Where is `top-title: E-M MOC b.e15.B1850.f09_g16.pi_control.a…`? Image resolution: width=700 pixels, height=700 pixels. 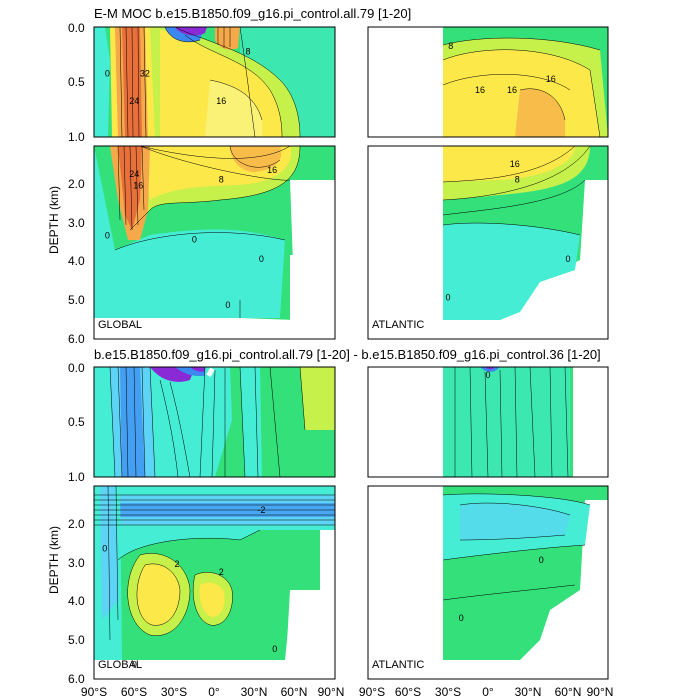 top-title: E-M MOC b.e15.B1850.f09_g16.pi_control.a… is located at coordinates (252, 13).